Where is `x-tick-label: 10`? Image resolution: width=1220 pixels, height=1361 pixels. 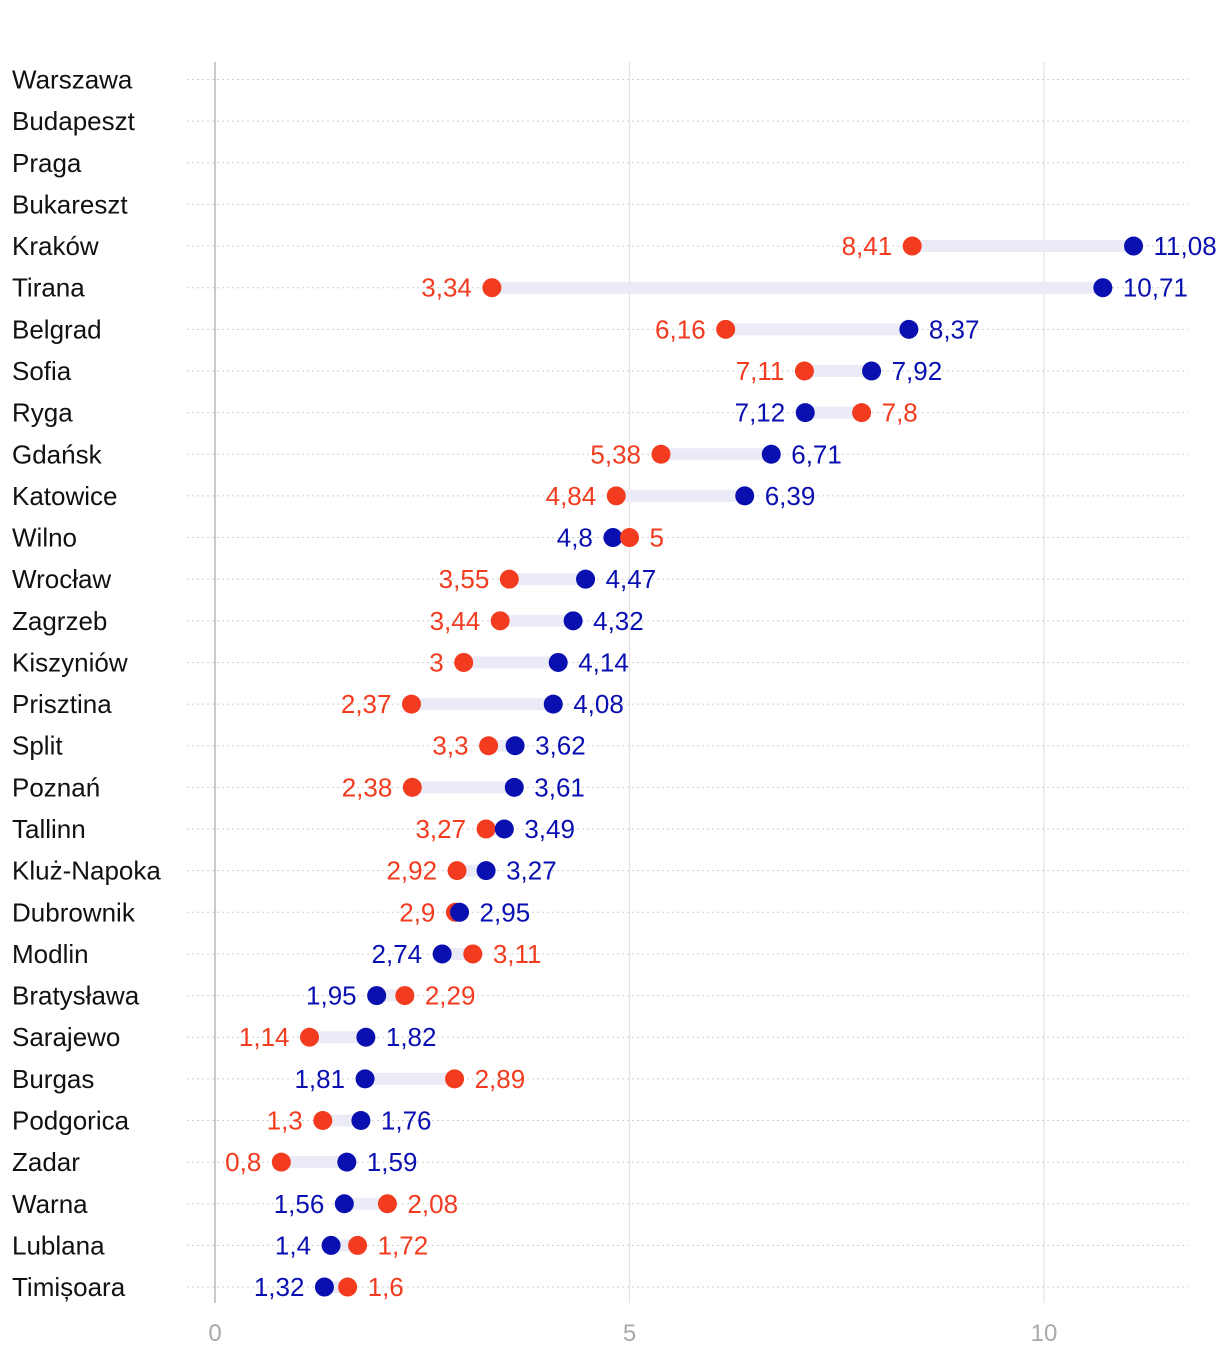 x-tick-label: 10 is located at coordinates (1044, 1333).